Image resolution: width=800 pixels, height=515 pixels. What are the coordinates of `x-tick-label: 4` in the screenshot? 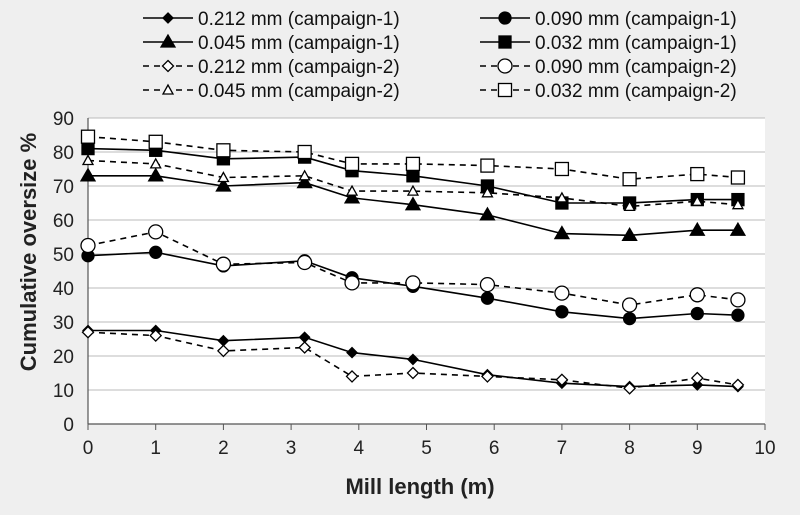 It's located at (359, 448).